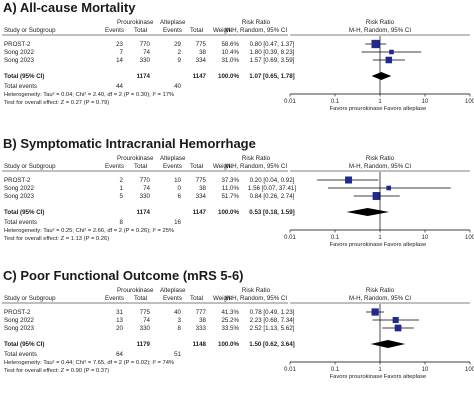 The image size is (474, 402). What do you see at coordinates (230, 44) in the screenshot?
I see `weight-value: 58.6%` at bounding box center [230, 44].